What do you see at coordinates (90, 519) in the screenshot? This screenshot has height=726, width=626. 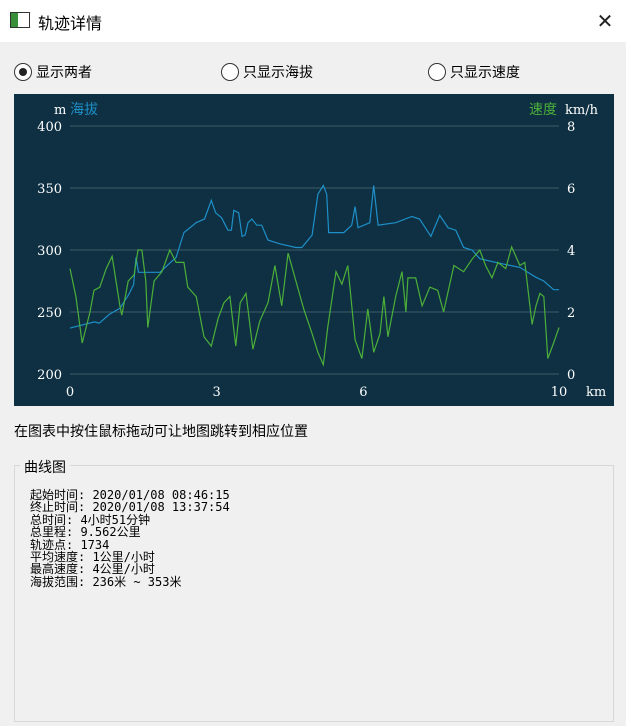 I see `info-total-time: 总时间: 4小时51分钟` at bounding box center [90, 519].